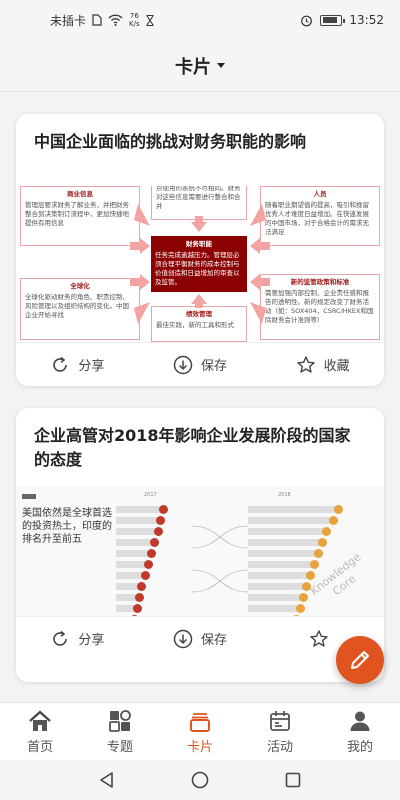 The height and width of the screenshot is (800, 400). What do you see at coordinates (307, 20) in the screenshot?
I see `alarm-icon` at bounding box center [307, 20].